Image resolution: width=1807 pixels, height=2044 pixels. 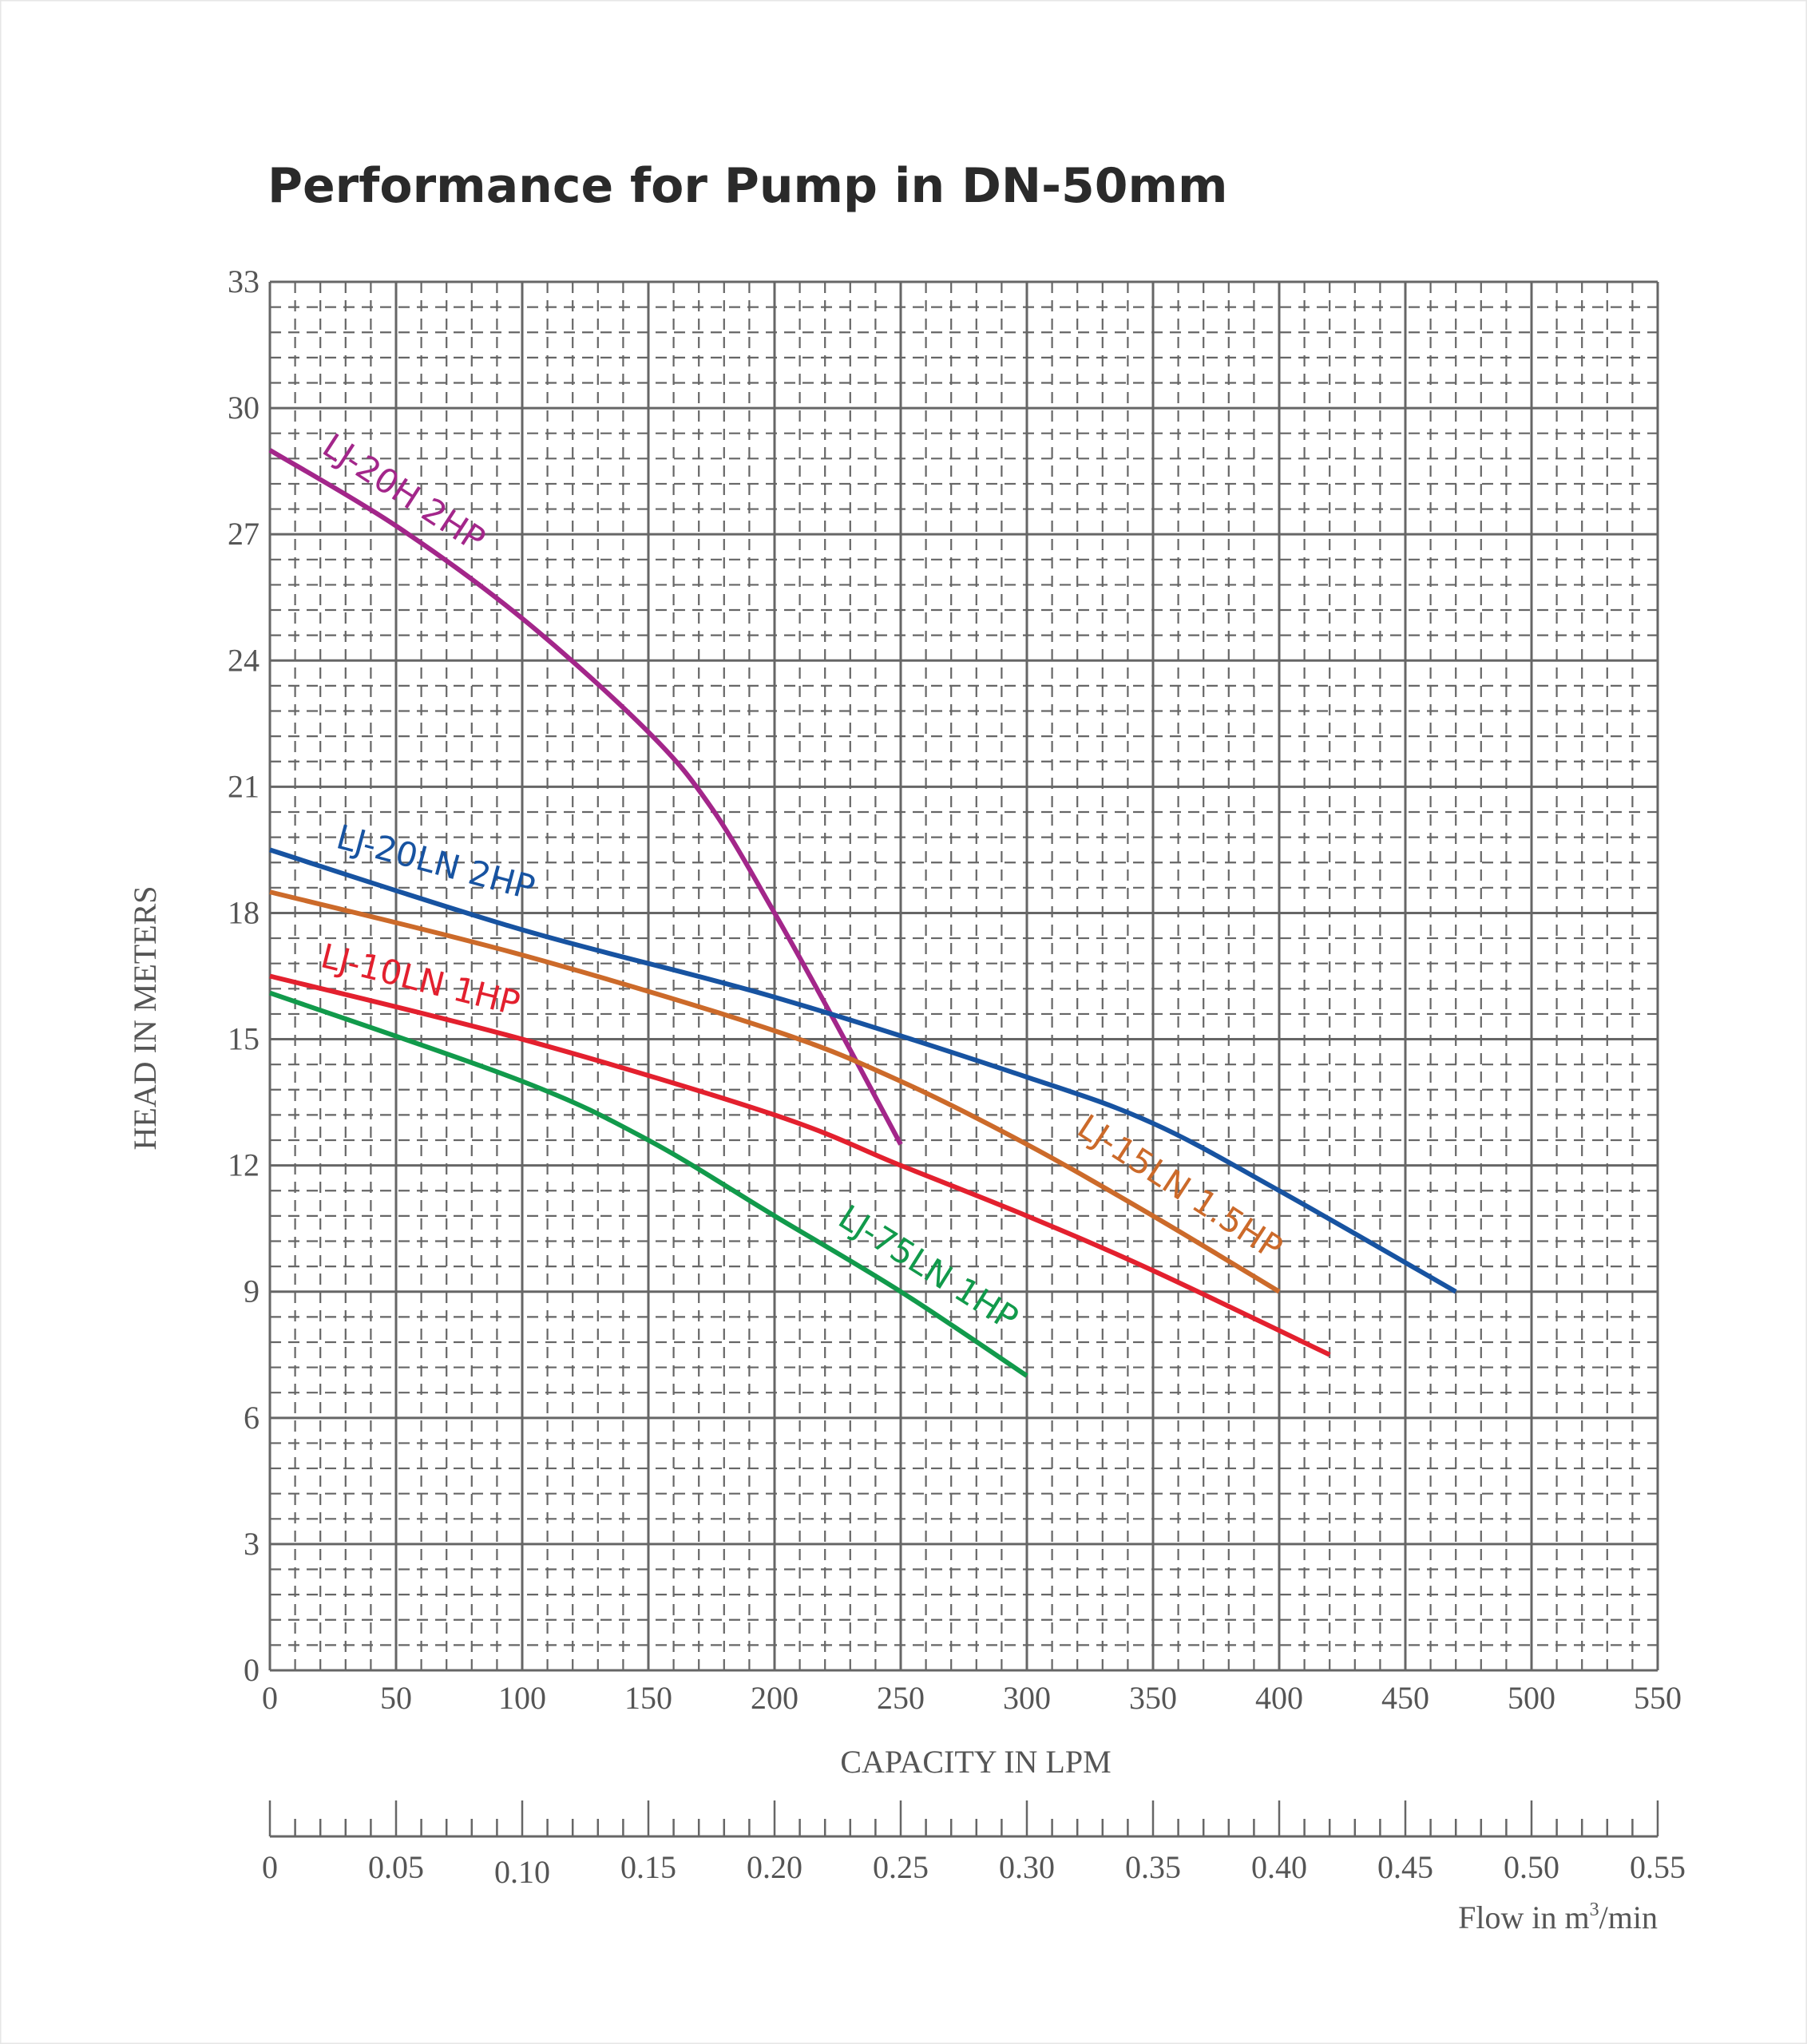 What do you see at coordinates (774, 1698) in the screenshot?
I see `x-tick-label: 200` at bounding box center [774, 1698].